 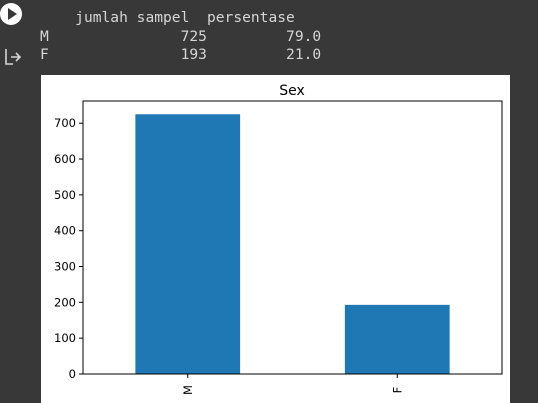 I want to click on run-cell-button, so click(x=11, y=14).